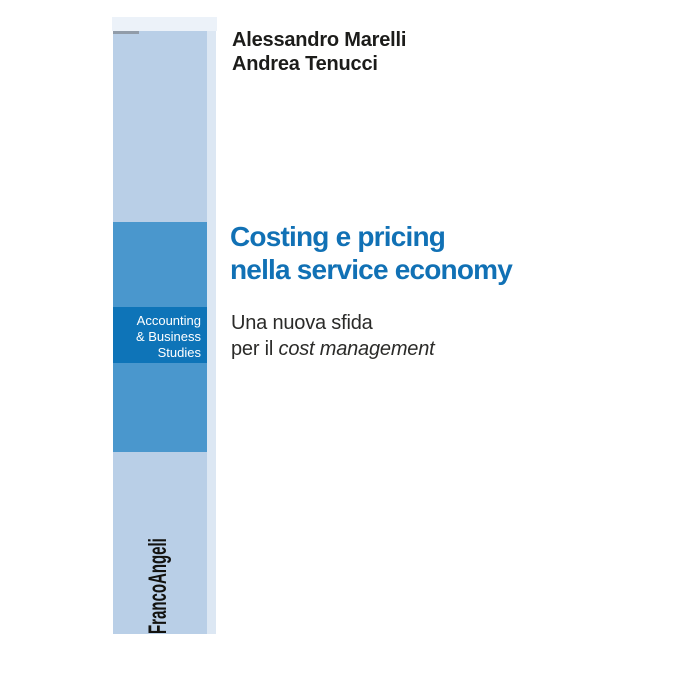 This screenshot has height=700, width=700. I want to click on book-subtitle: Una nuova sfida per il cost management, so click(333, 336).